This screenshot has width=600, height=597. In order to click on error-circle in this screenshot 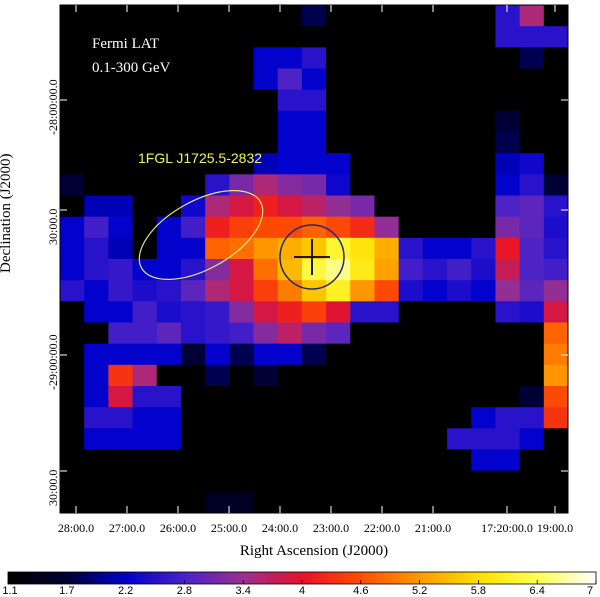, I will do `click(312, 257)`.